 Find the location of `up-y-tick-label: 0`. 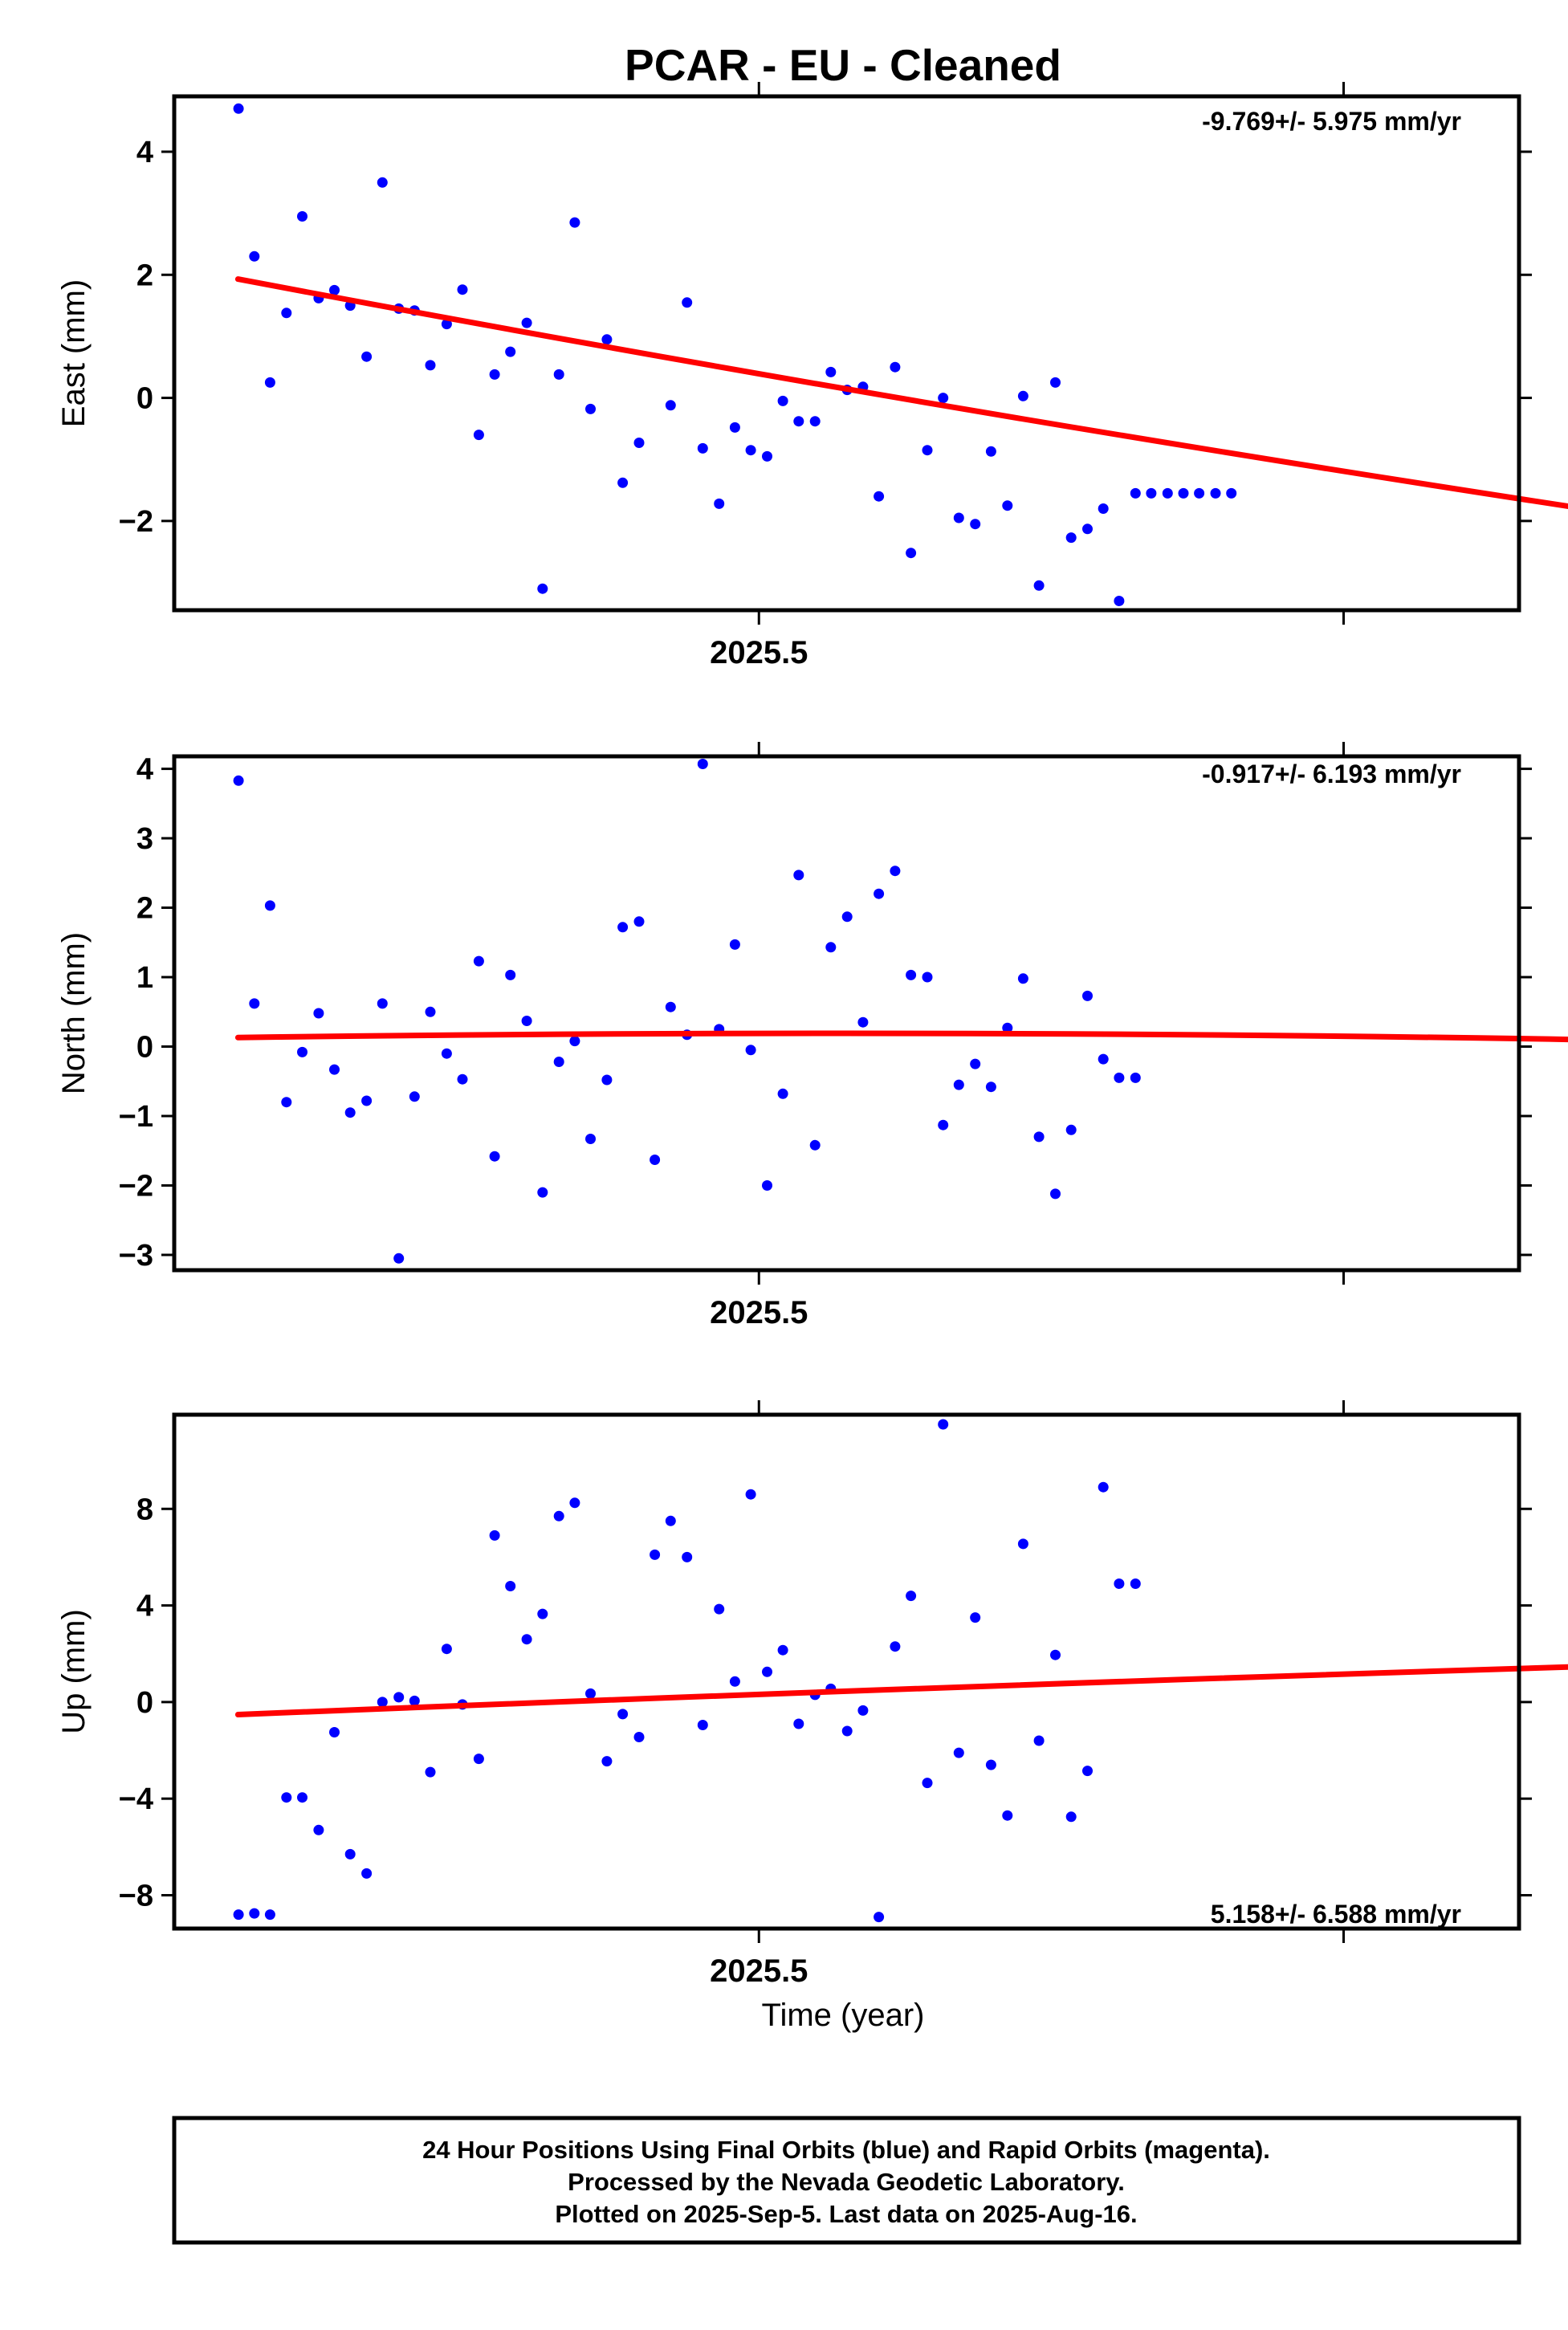

up-y-tick-label: 0 is located at coordinates (144, 1703).